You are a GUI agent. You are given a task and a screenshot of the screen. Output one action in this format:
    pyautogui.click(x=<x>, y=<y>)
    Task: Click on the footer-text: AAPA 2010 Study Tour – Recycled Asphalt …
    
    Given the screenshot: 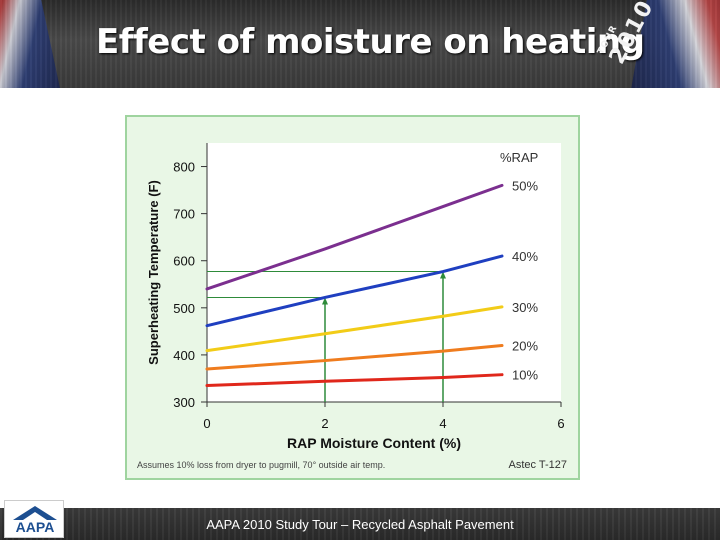 What is the action you would take?
    pyautogui.click(x=360, y=524)
    